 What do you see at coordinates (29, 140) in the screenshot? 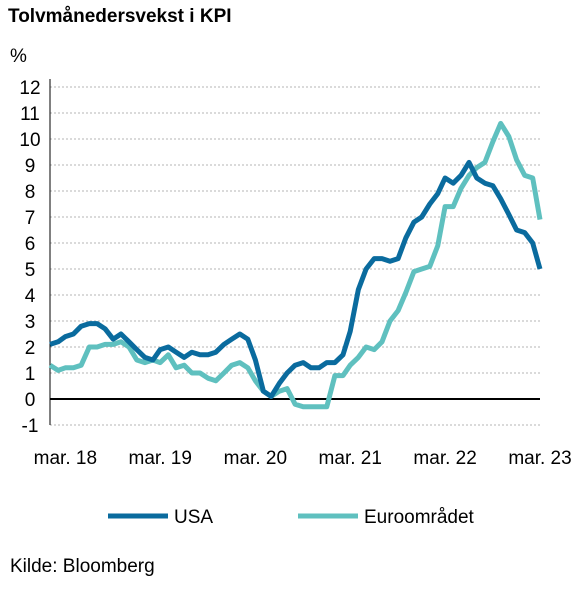
I see `y-tick-label: 10` at bounding box center [29, 140].